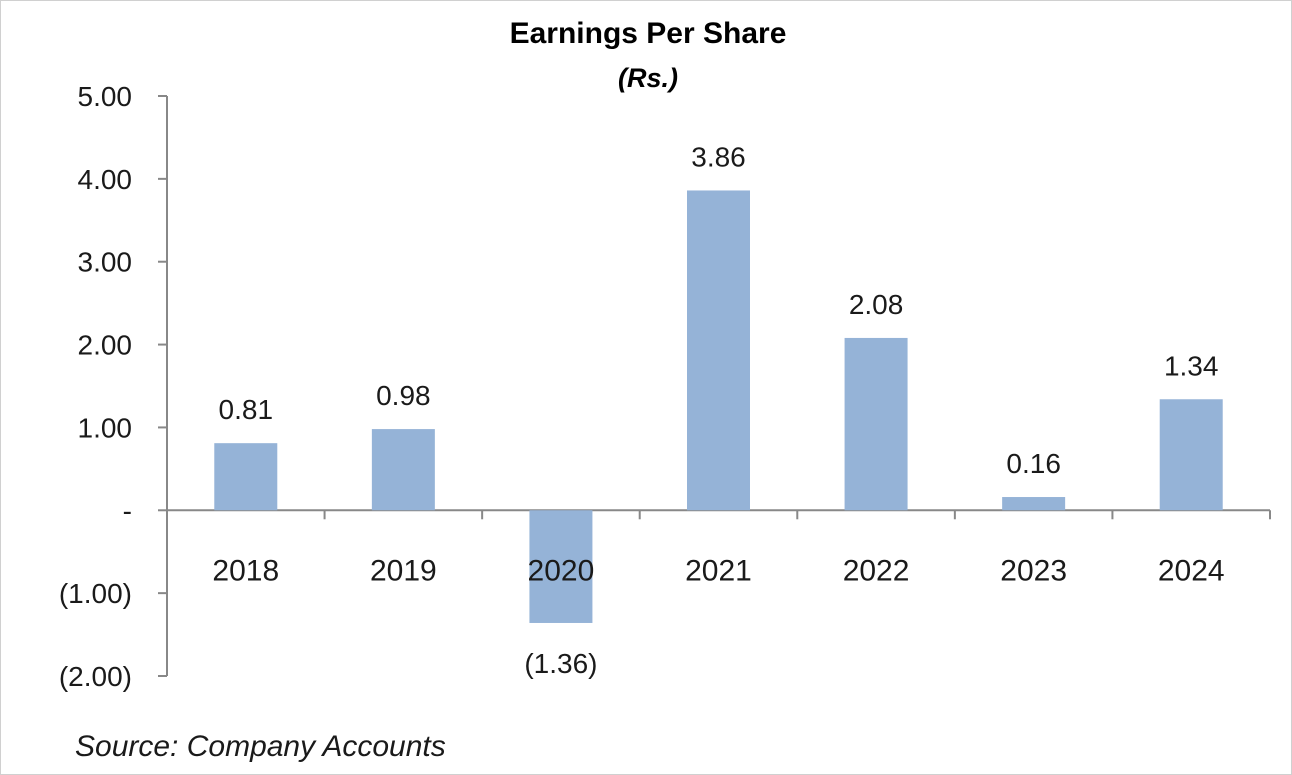 This screenshot has width=1292, height=775. Describe the element at coordinates (1034, 504) in the screenshot. I see `bar-2023` at that location.